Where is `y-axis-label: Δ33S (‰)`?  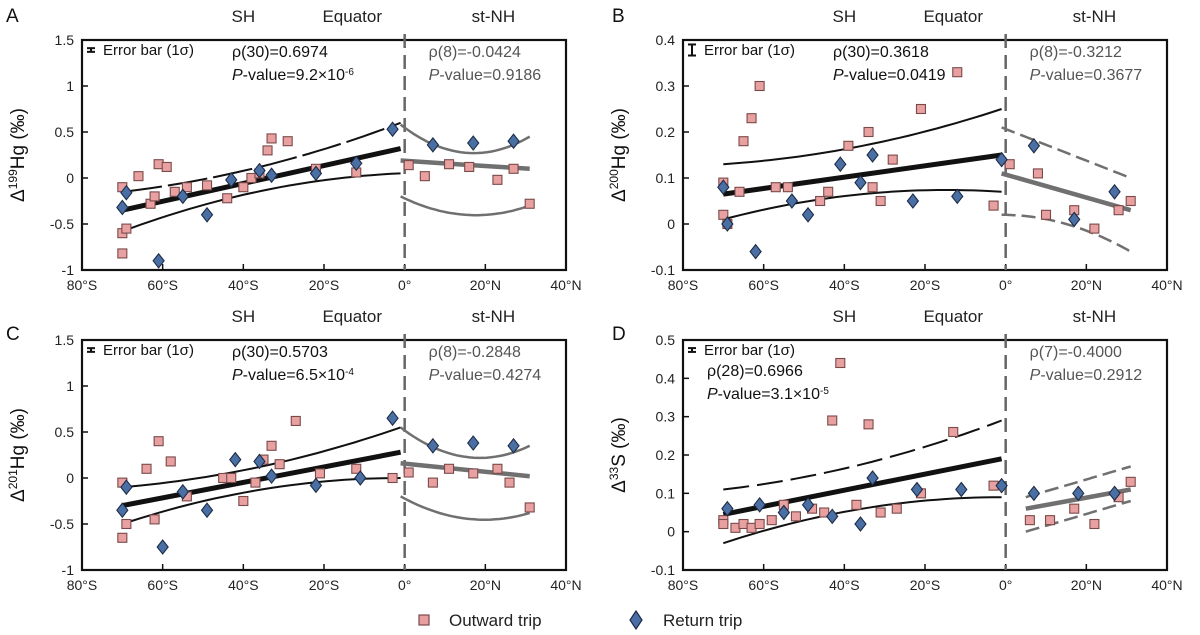 y-axis-label: Δ33S (‰) is located at coordinates (618, 455).